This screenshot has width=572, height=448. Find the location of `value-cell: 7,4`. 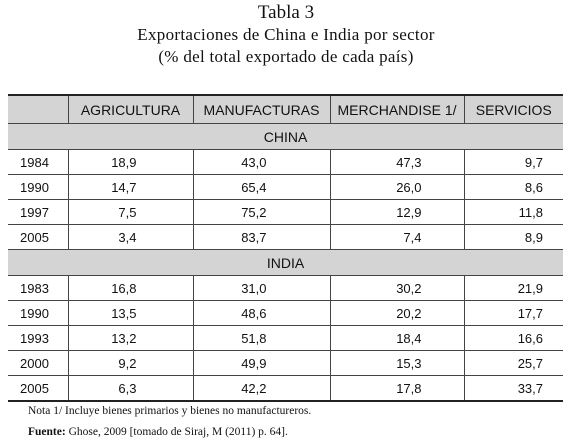

value-cell: 7,4 is located at coordinates (397, 237).